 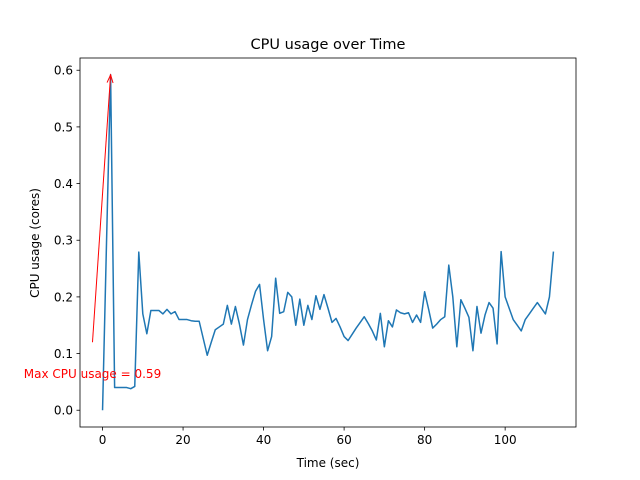 I want to click on x-axis-label: Time (sec), so click(x=328, y=463).